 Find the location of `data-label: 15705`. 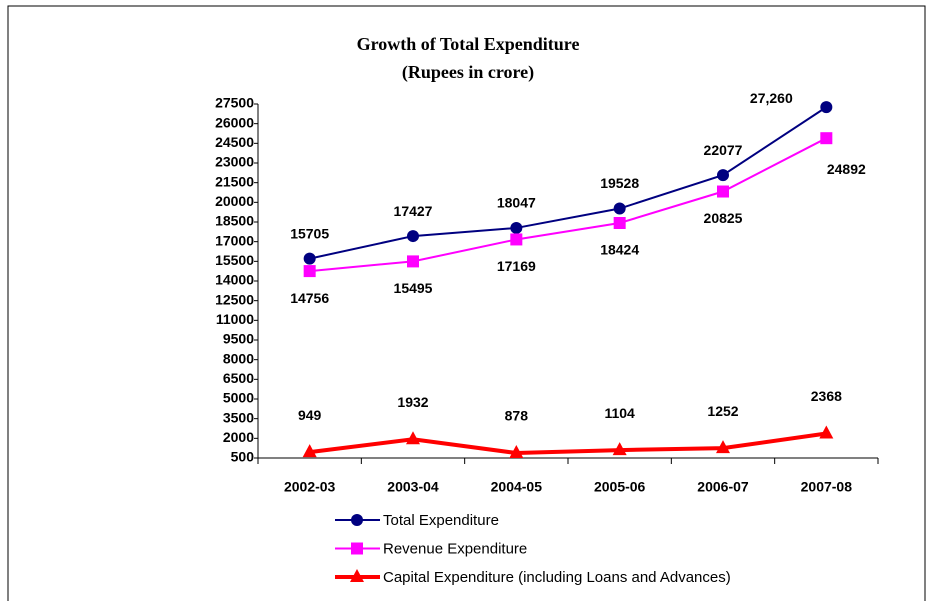

data-label: 15705 is located at coordinates (309, 233).